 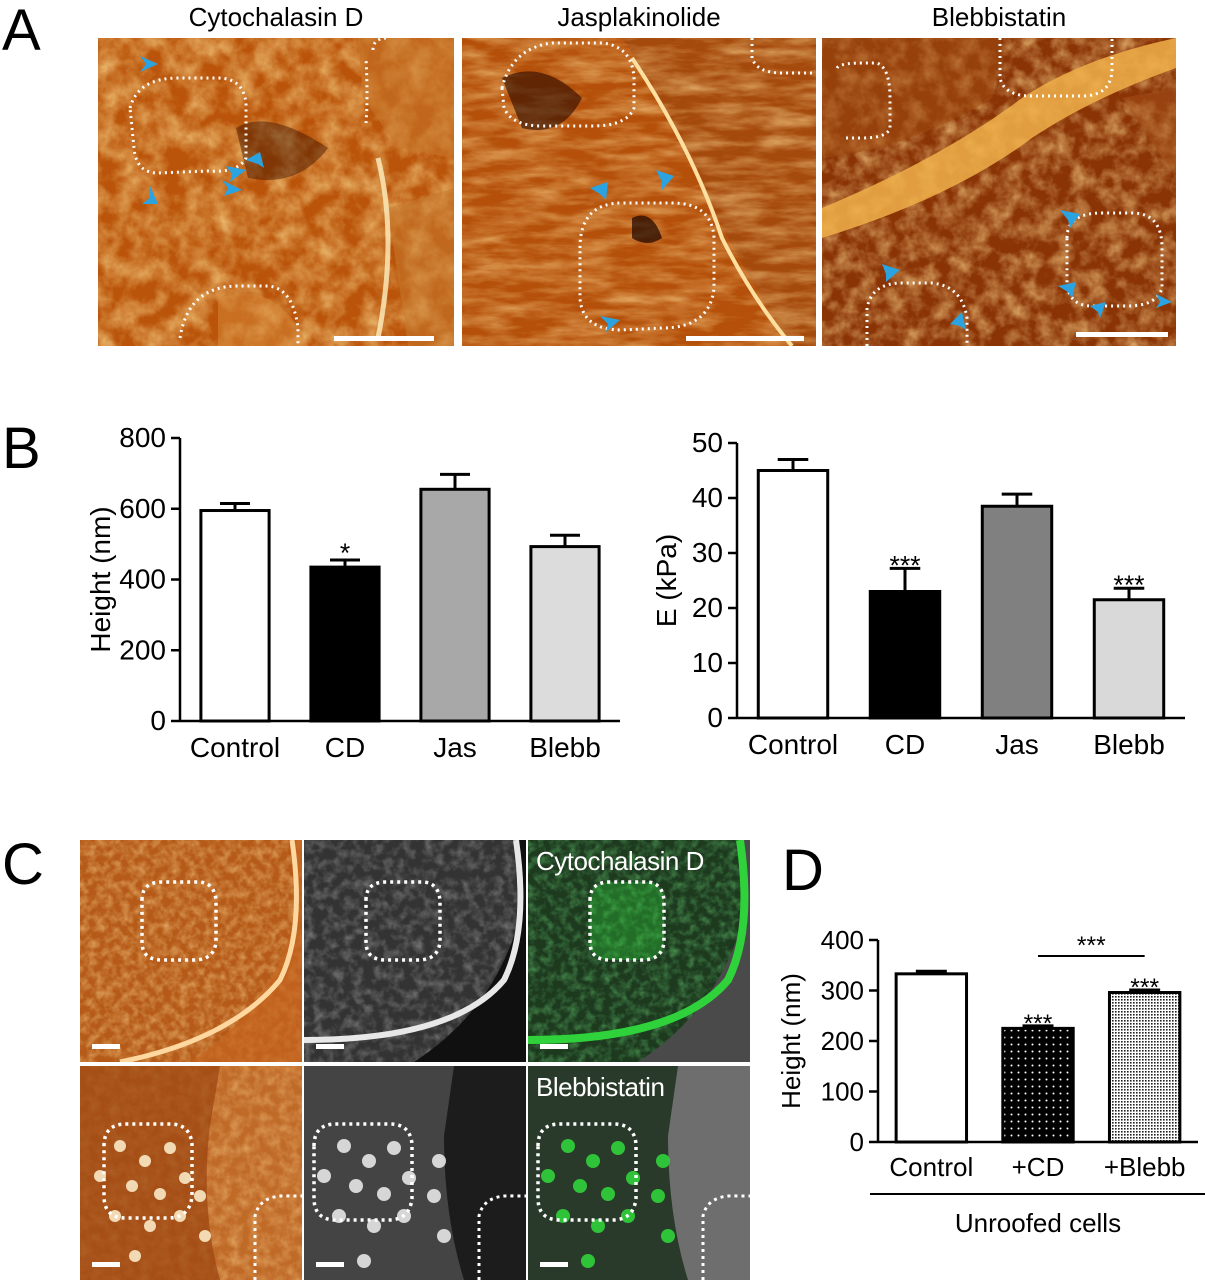 What do you see at coordinates (707, 497) in the screenshot?
I see `y-tick-label: 40` at bounding box center [707, 497].